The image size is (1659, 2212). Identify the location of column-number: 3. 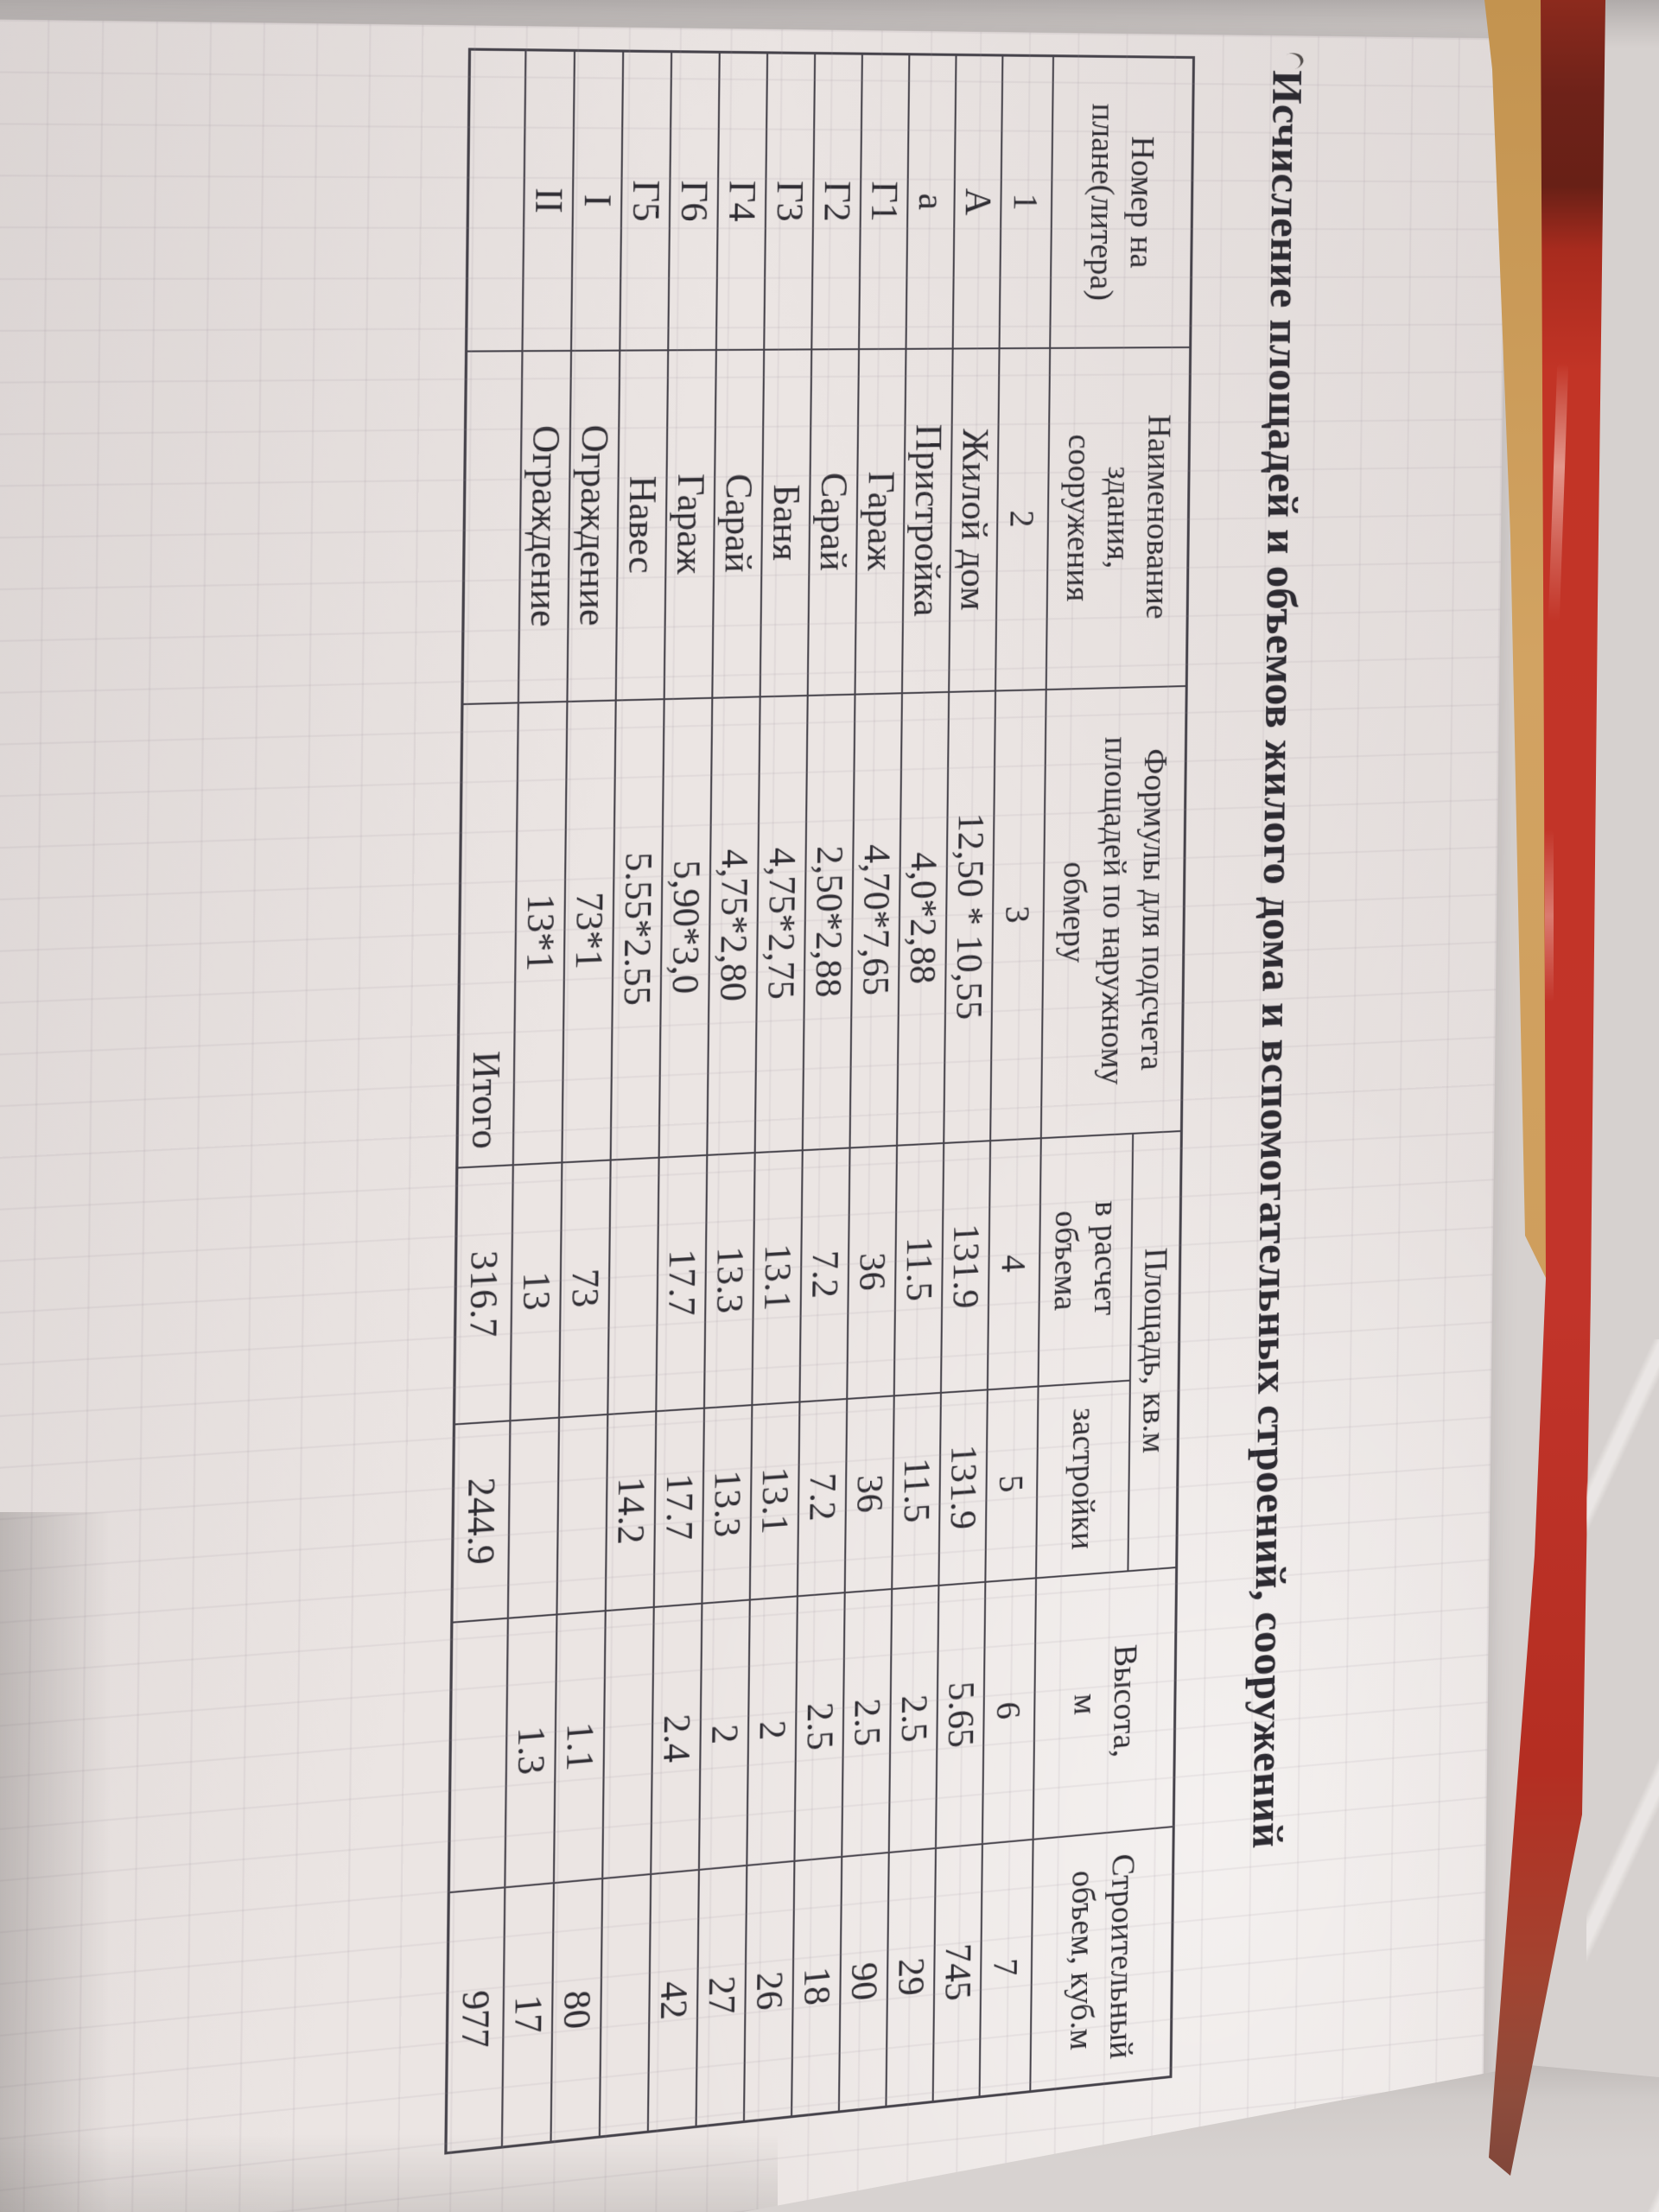
(1017, 915).